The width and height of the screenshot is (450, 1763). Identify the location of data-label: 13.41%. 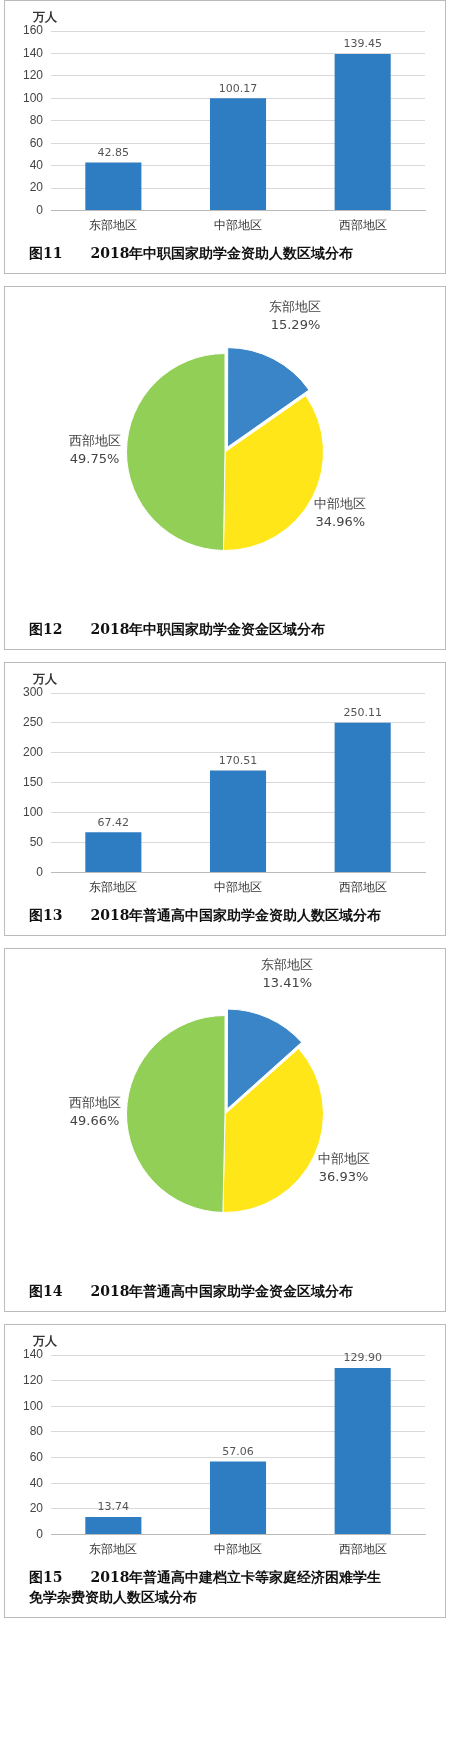
(287, 983).